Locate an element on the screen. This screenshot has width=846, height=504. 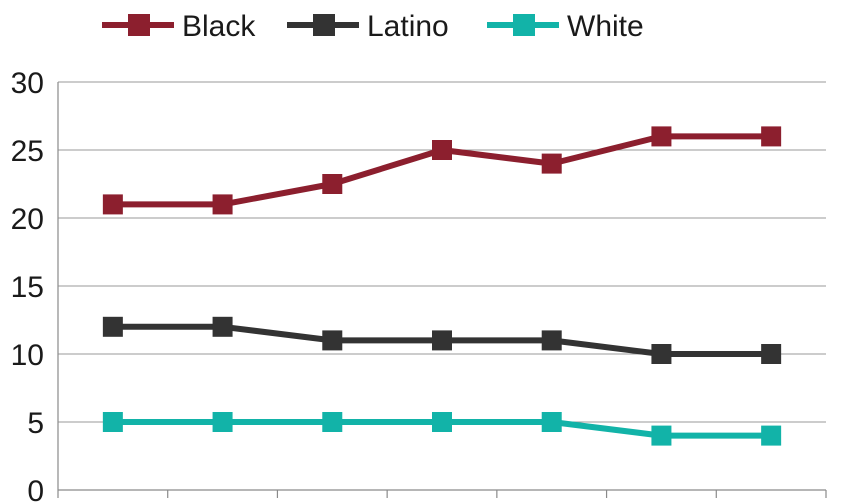
legend-item-white: White is located at coordinates (565, 26).